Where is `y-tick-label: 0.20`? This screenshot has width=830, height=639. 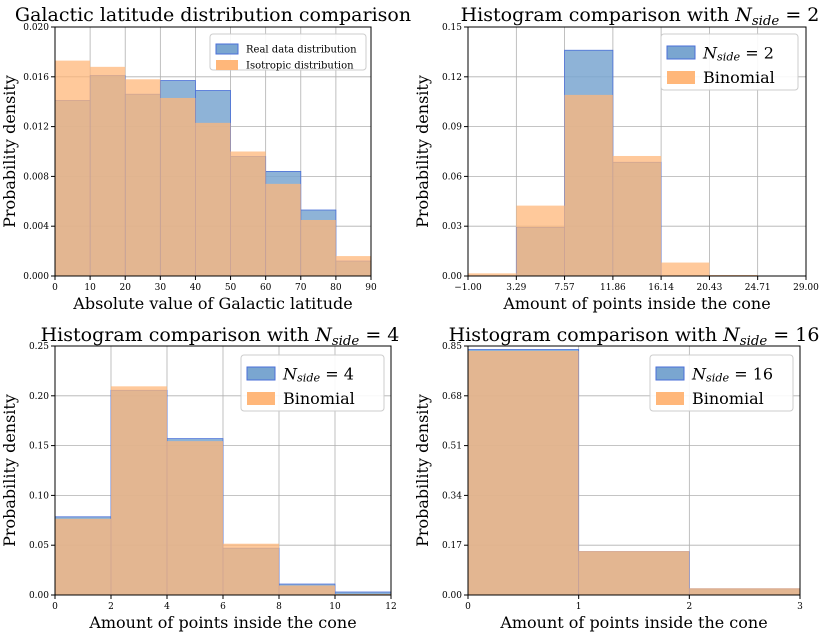
y-tick-label: 0.20 is located at coordinates (39, 397).